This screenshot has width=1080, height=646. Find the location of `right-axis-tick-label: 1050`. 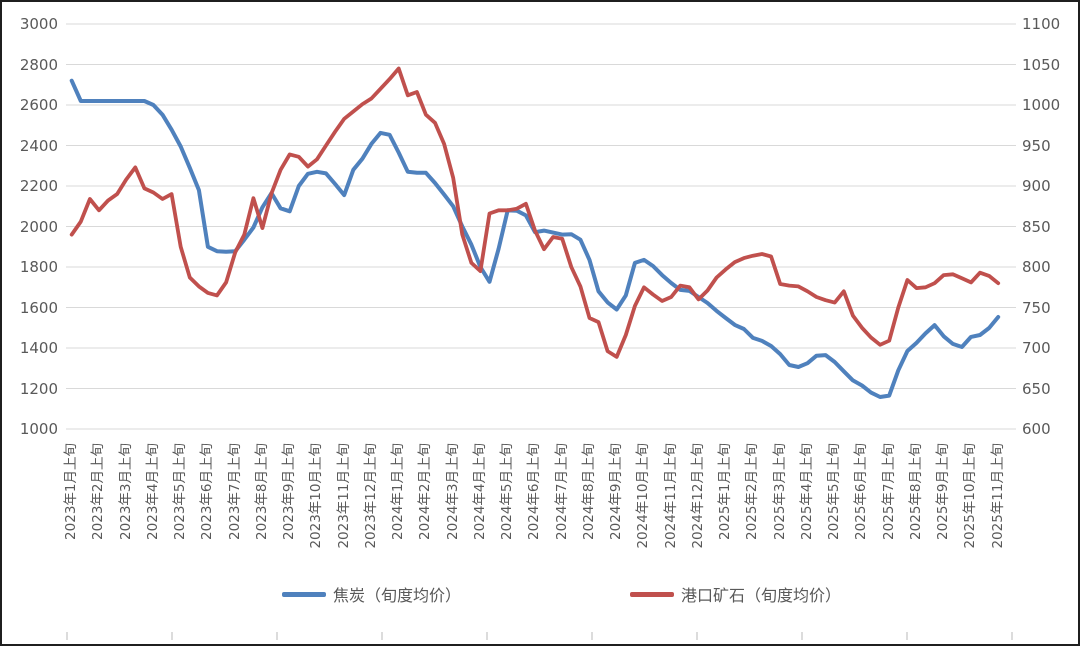

right-axis-tick-label: 1050 is located at coordinates (1041, 64).